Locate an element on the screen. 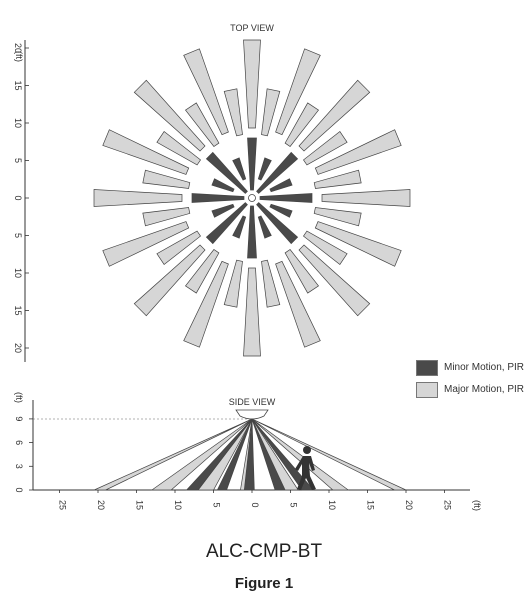 This screenshot has height=605, width=528. sensor-icon is located at coordinates (252, 414).